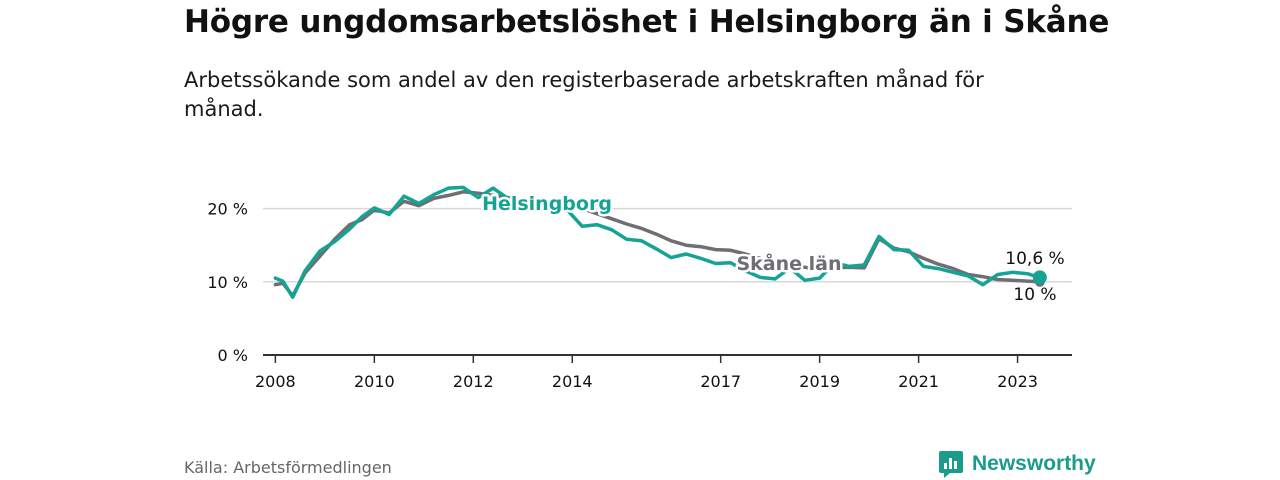 The image size is (1280, 480). What do you see at coordinates (788, 263) in the screenshot?
I see `series-label-skane-lan: Skåne län` at bounding box center [788, 263].